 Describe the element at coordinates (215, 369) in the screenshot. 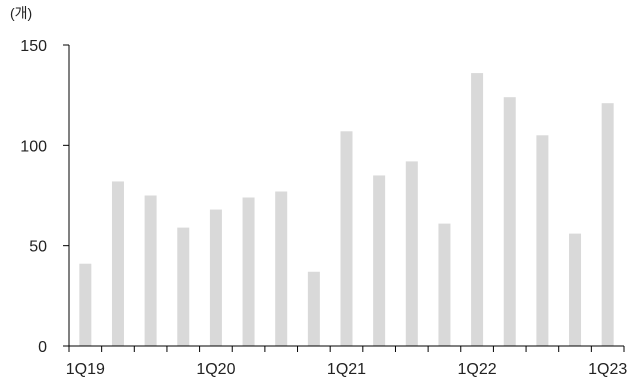

I see `x-tick-label-1Q20: 1Q20` at that location.